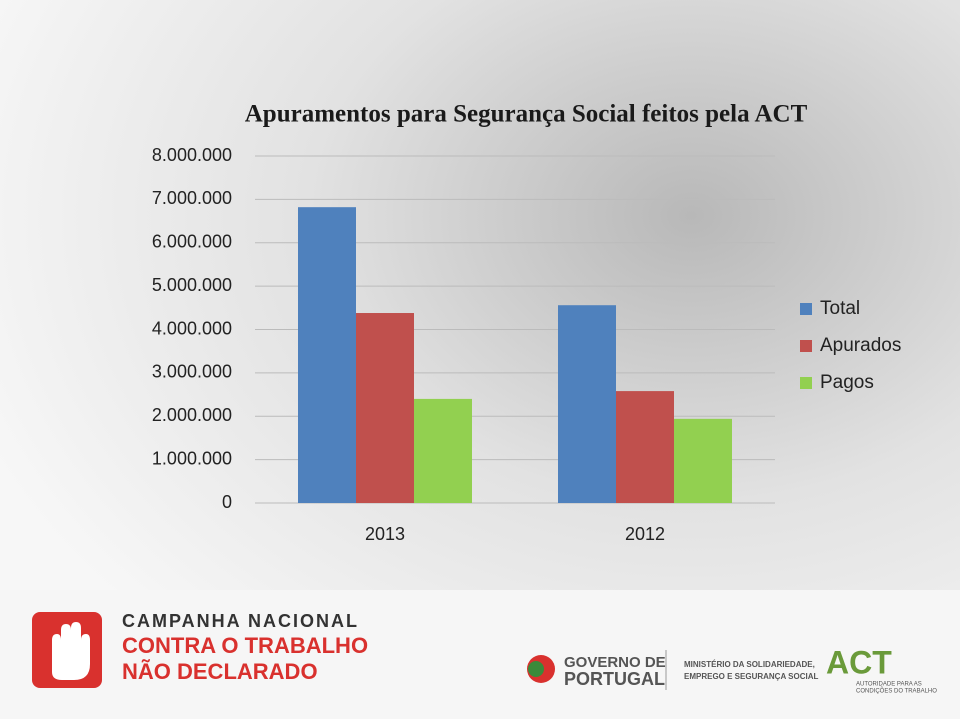  Describe the element at coordinates (859, 662) in the screenshot. I see `act-logo: ACT` at that location.